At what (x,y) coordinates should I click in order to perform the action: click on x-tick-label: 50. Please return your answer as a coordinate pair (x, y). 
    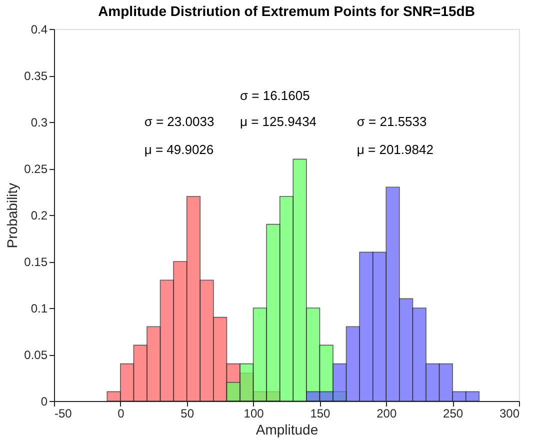
    Looking at the image, I should click on (187, 413).